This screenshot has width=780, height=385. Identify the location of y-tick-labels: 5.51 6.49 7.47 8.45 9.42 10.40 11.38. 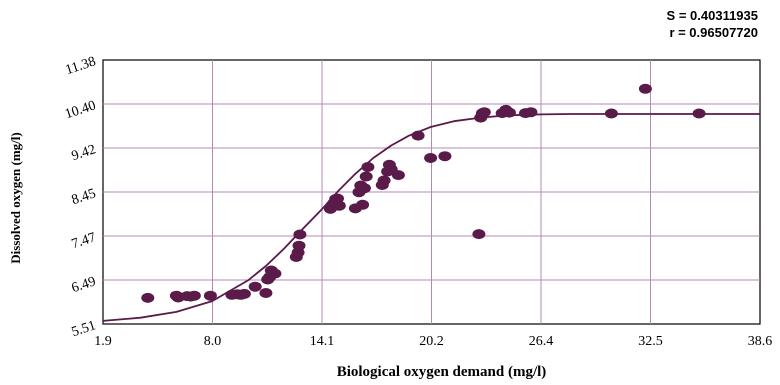
(80, 197).